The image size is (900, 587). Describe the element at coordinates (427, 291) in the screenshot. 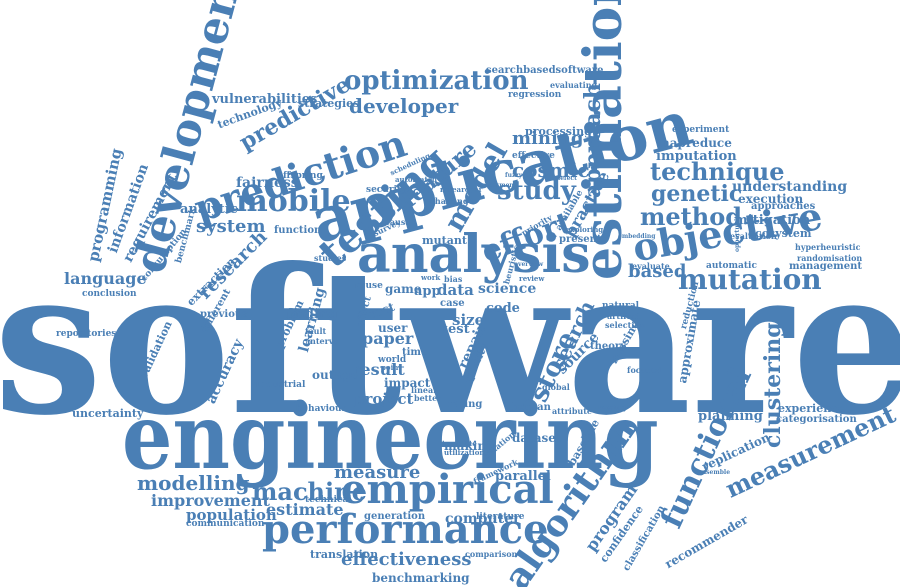

I see `word-app: app` at that location.